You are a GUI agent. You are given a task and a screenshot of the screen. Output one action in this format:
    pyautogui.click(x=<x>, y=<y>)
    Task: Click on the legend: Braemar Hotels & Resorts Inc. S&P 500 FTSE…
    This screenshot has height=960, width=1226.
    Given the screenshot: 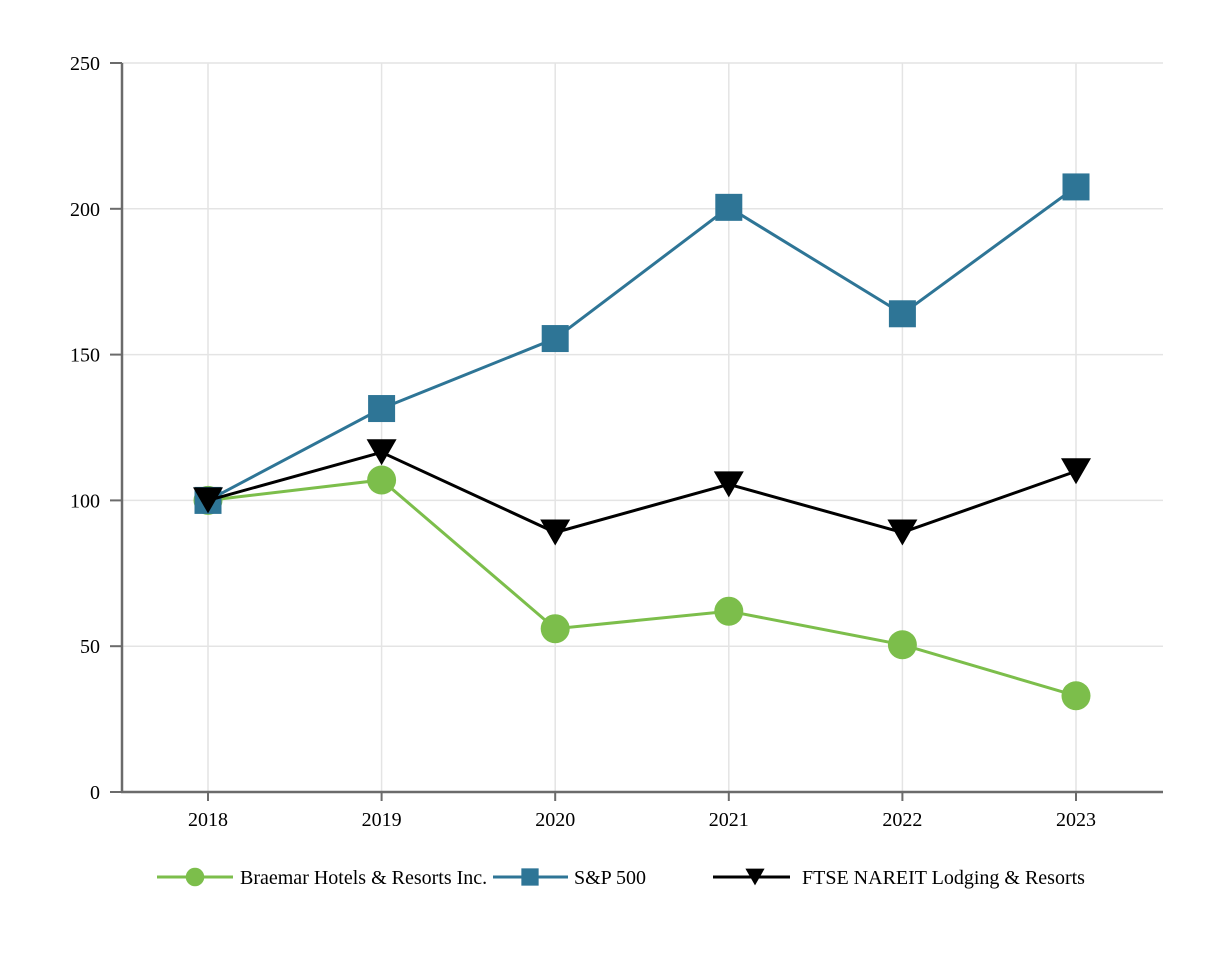 What is the action you would take?
    pyautogui.click(x=621, y=878)
    